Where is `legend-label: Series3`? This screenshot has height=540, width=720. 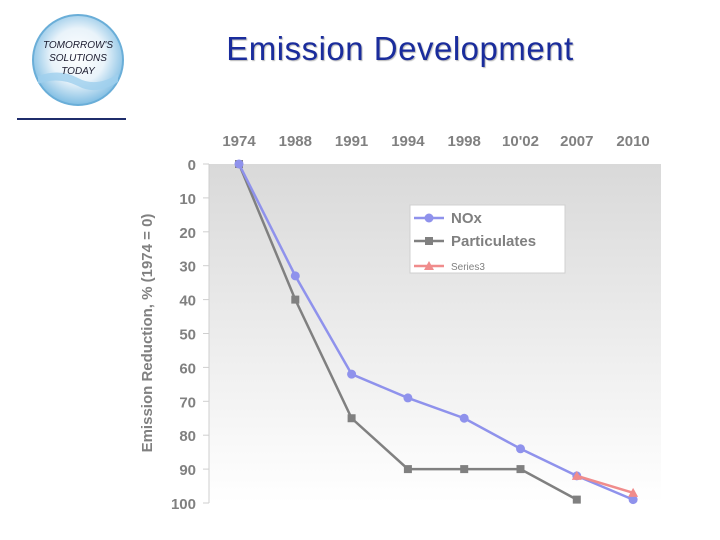 legend-label: Series3 is located at coordinates (468, 267).